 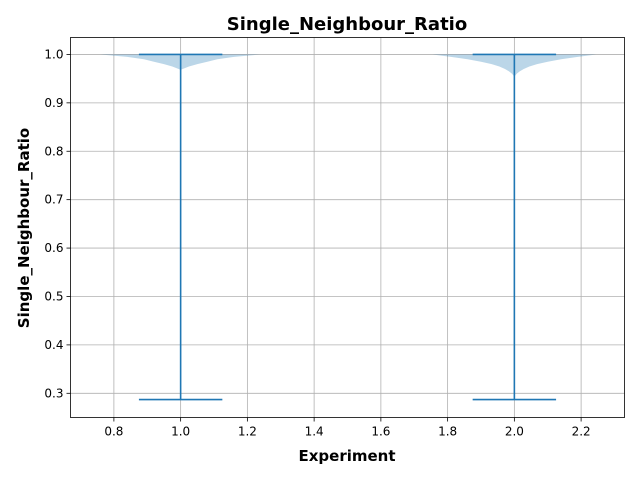 I want to click on x-tick-label: 0.8, so click(x=113, y=432).